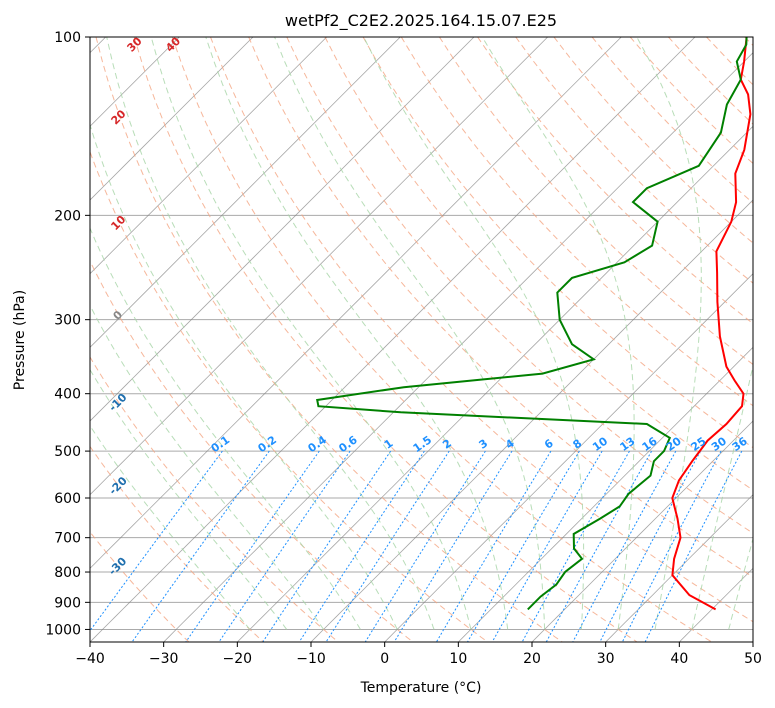  I want to click on y-tick-label: 900, so click(67, 603).